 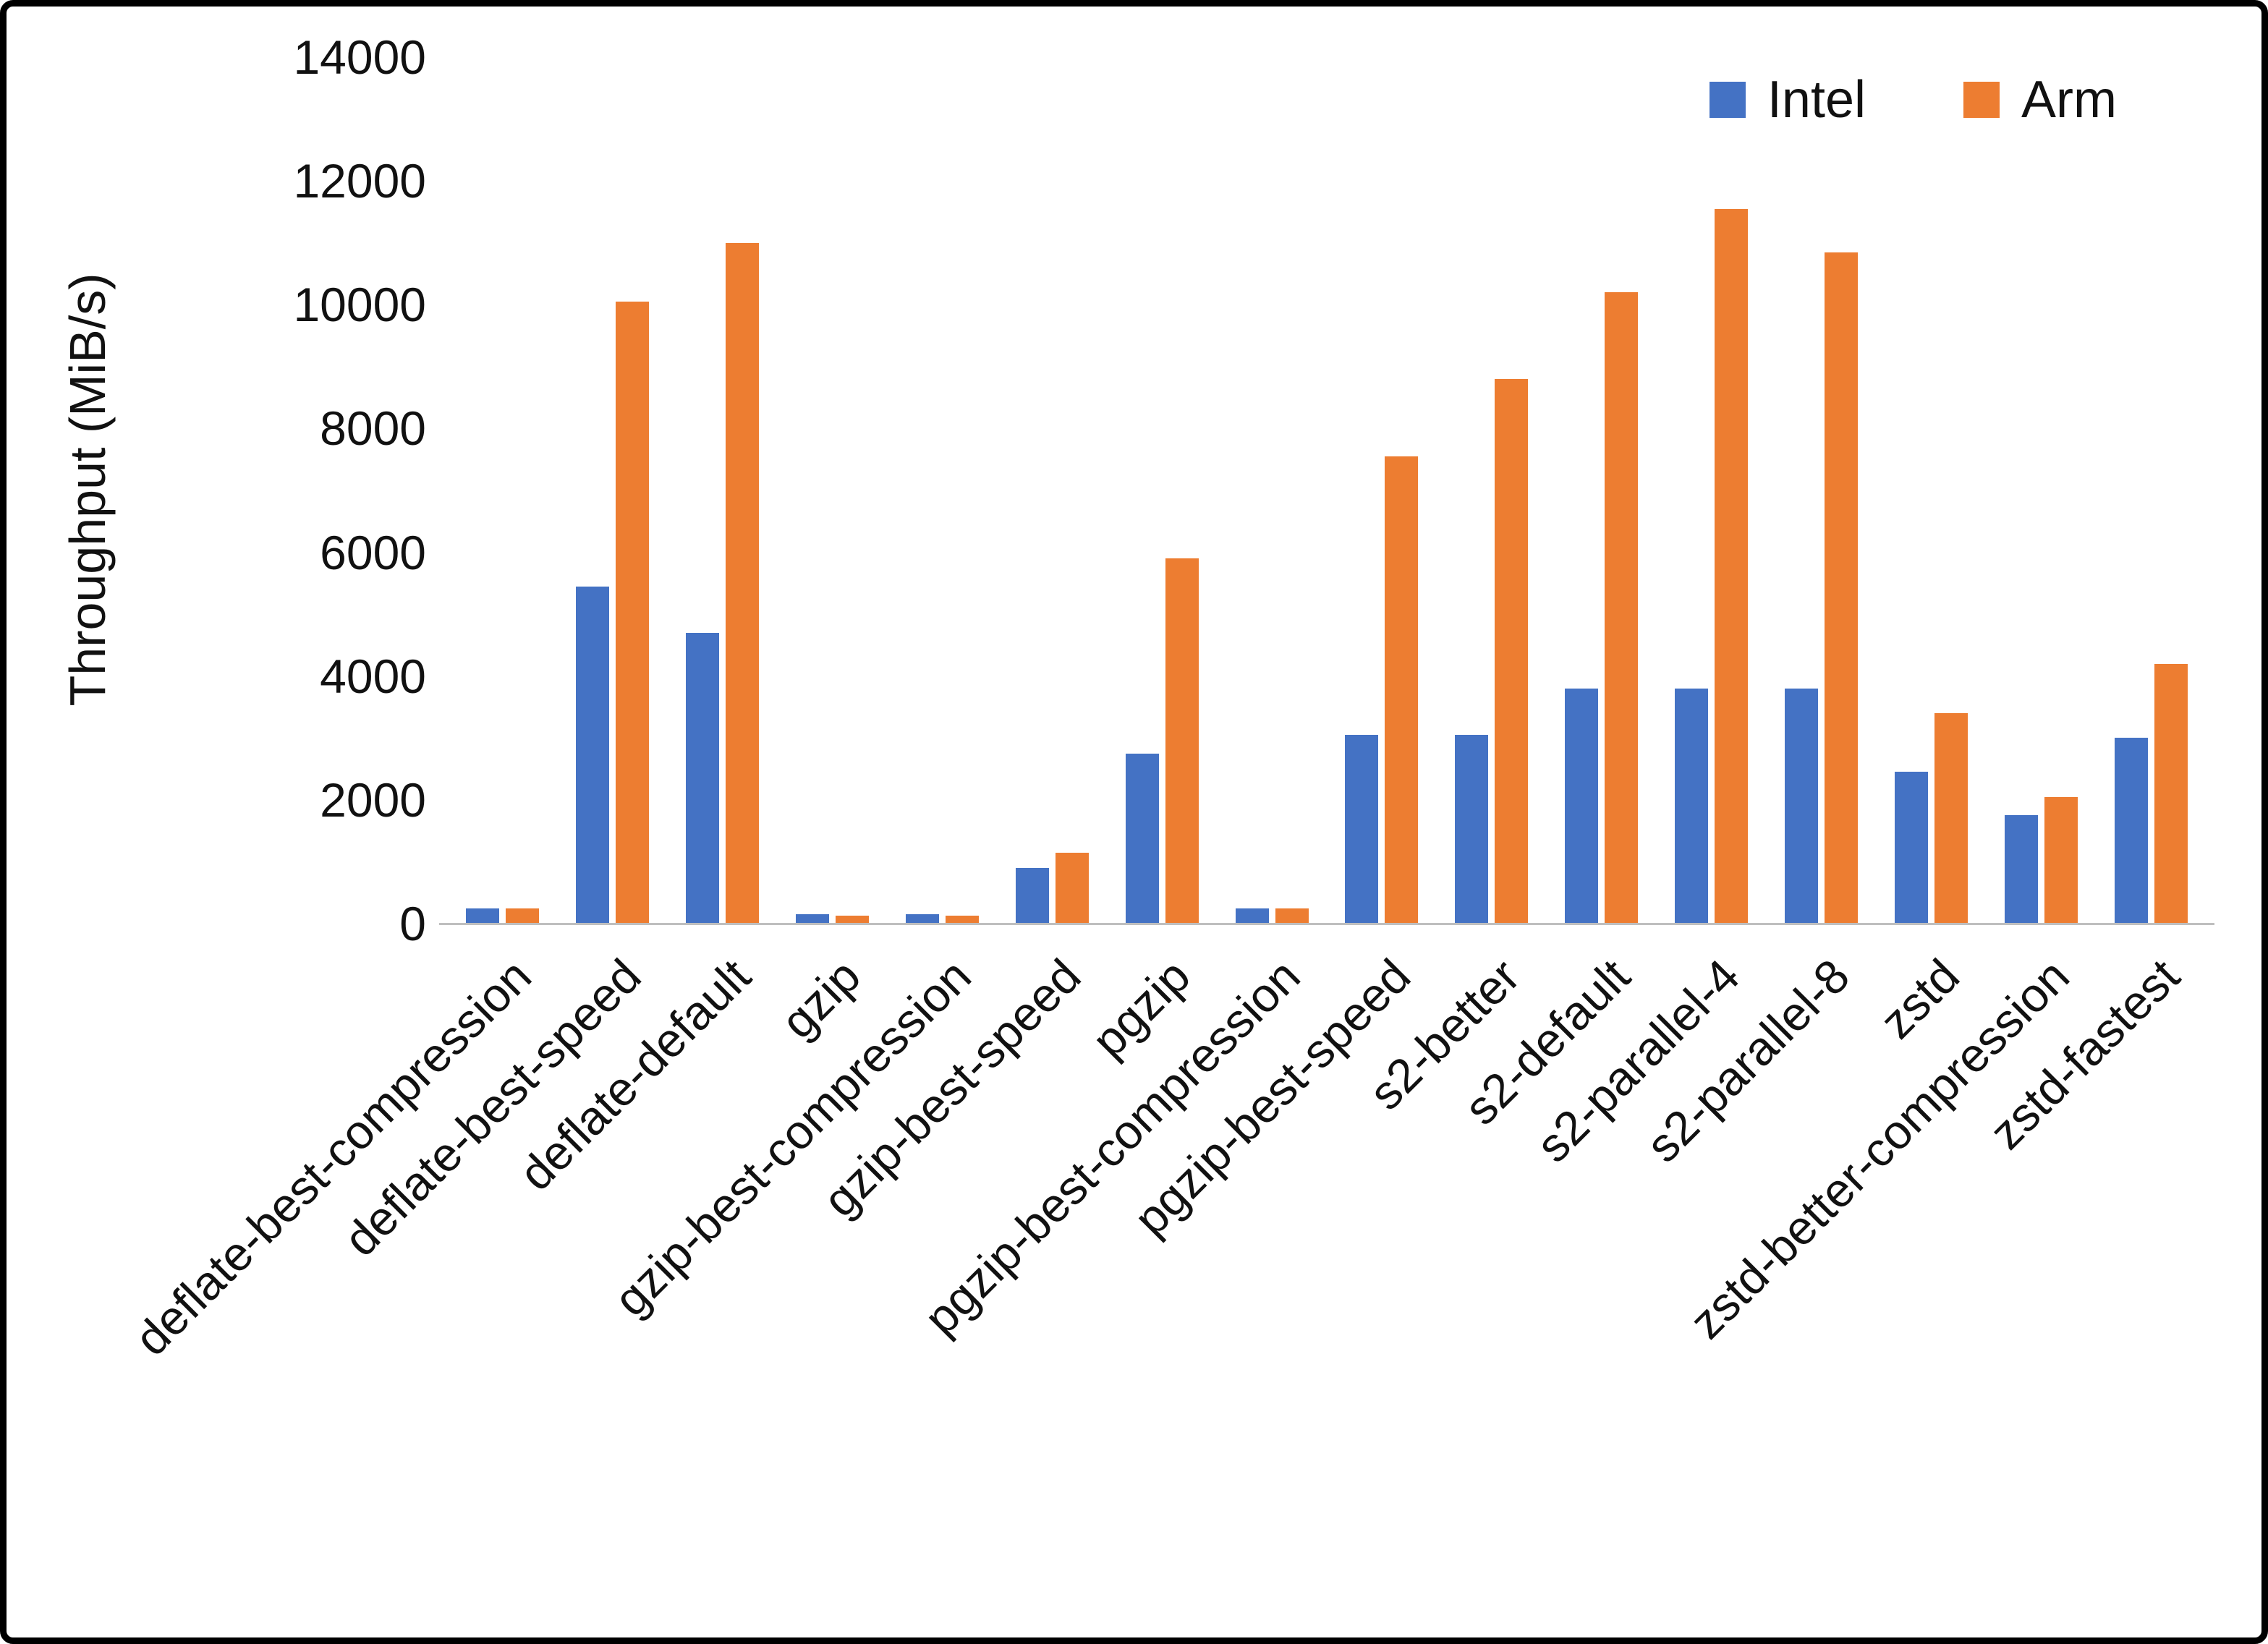 I want to click on bar-intel-gzip-best-speed, so click(x=1032, y=896).